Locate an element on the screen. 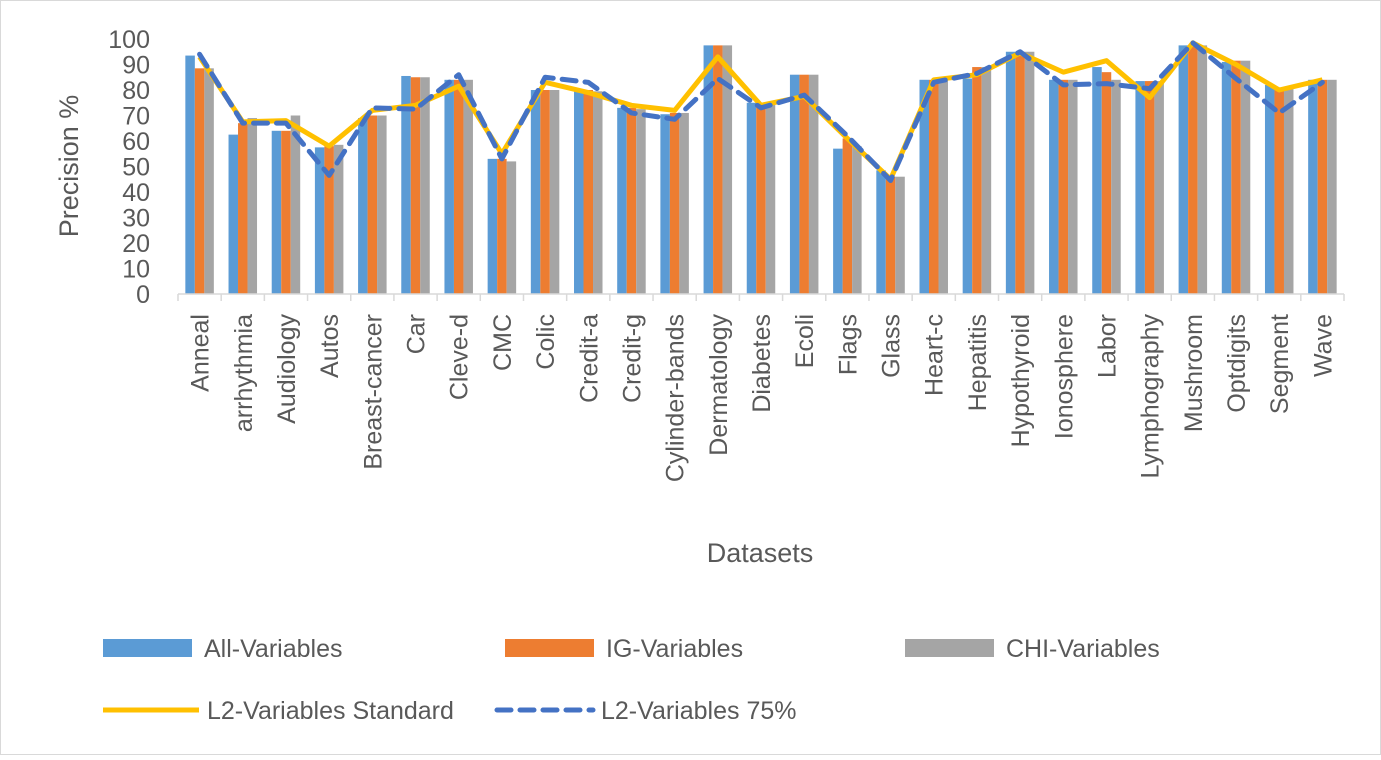 This screenshot has width=1381, height=760. bar-all-variables-hepatitis is located at coordinates (967, 186).